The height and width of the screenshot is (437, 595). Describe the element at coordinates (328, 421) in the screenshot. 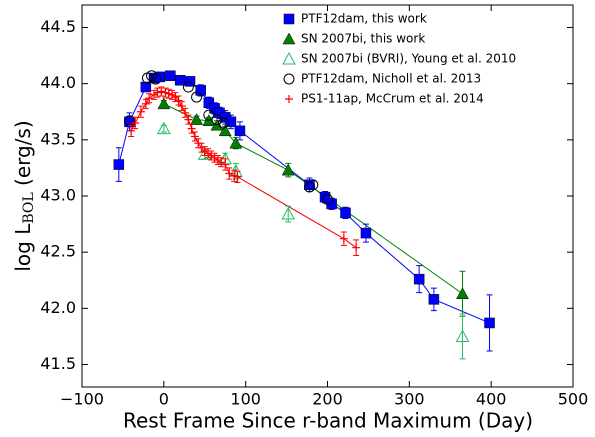

I see `x-axis-label: Rest Frame Since r-band Maximum (Day)` at that location.